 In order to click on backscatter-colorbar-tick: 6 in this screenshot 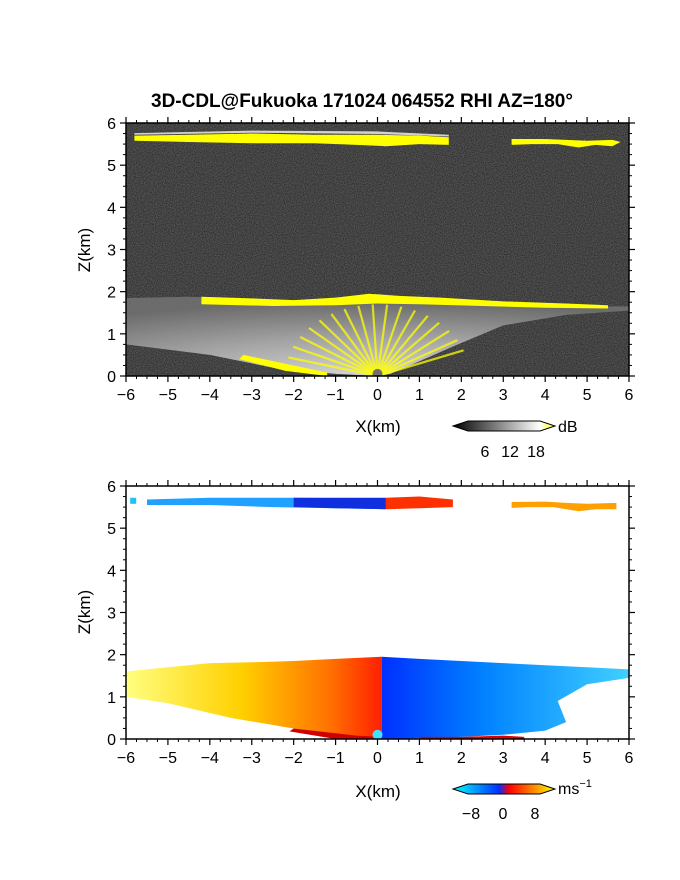, I will do `click(485, 452)`.